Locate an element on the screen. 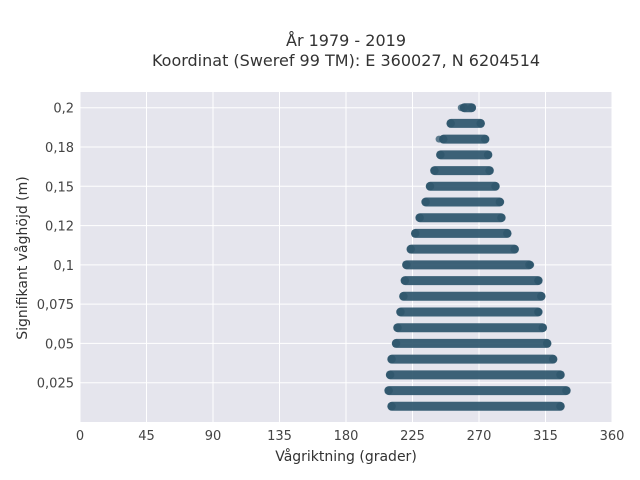 The image size is (640, 480). x-axis-label: Vågriktning (grader) is located at coordinates (346, 456).